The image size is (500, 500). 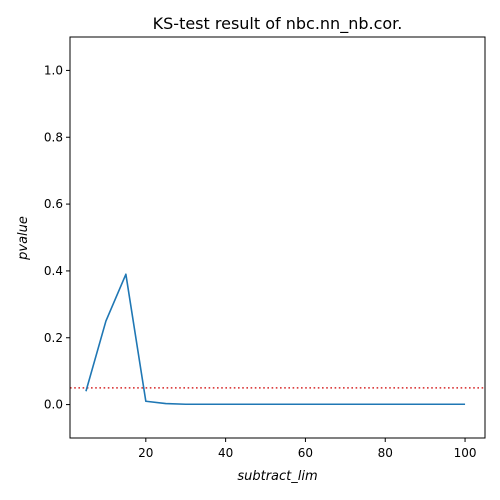 What do you see at coordinates (53, 271) in the screenshot?
I see `y-tick-label: 0.4` at bounding box center [53, 271].